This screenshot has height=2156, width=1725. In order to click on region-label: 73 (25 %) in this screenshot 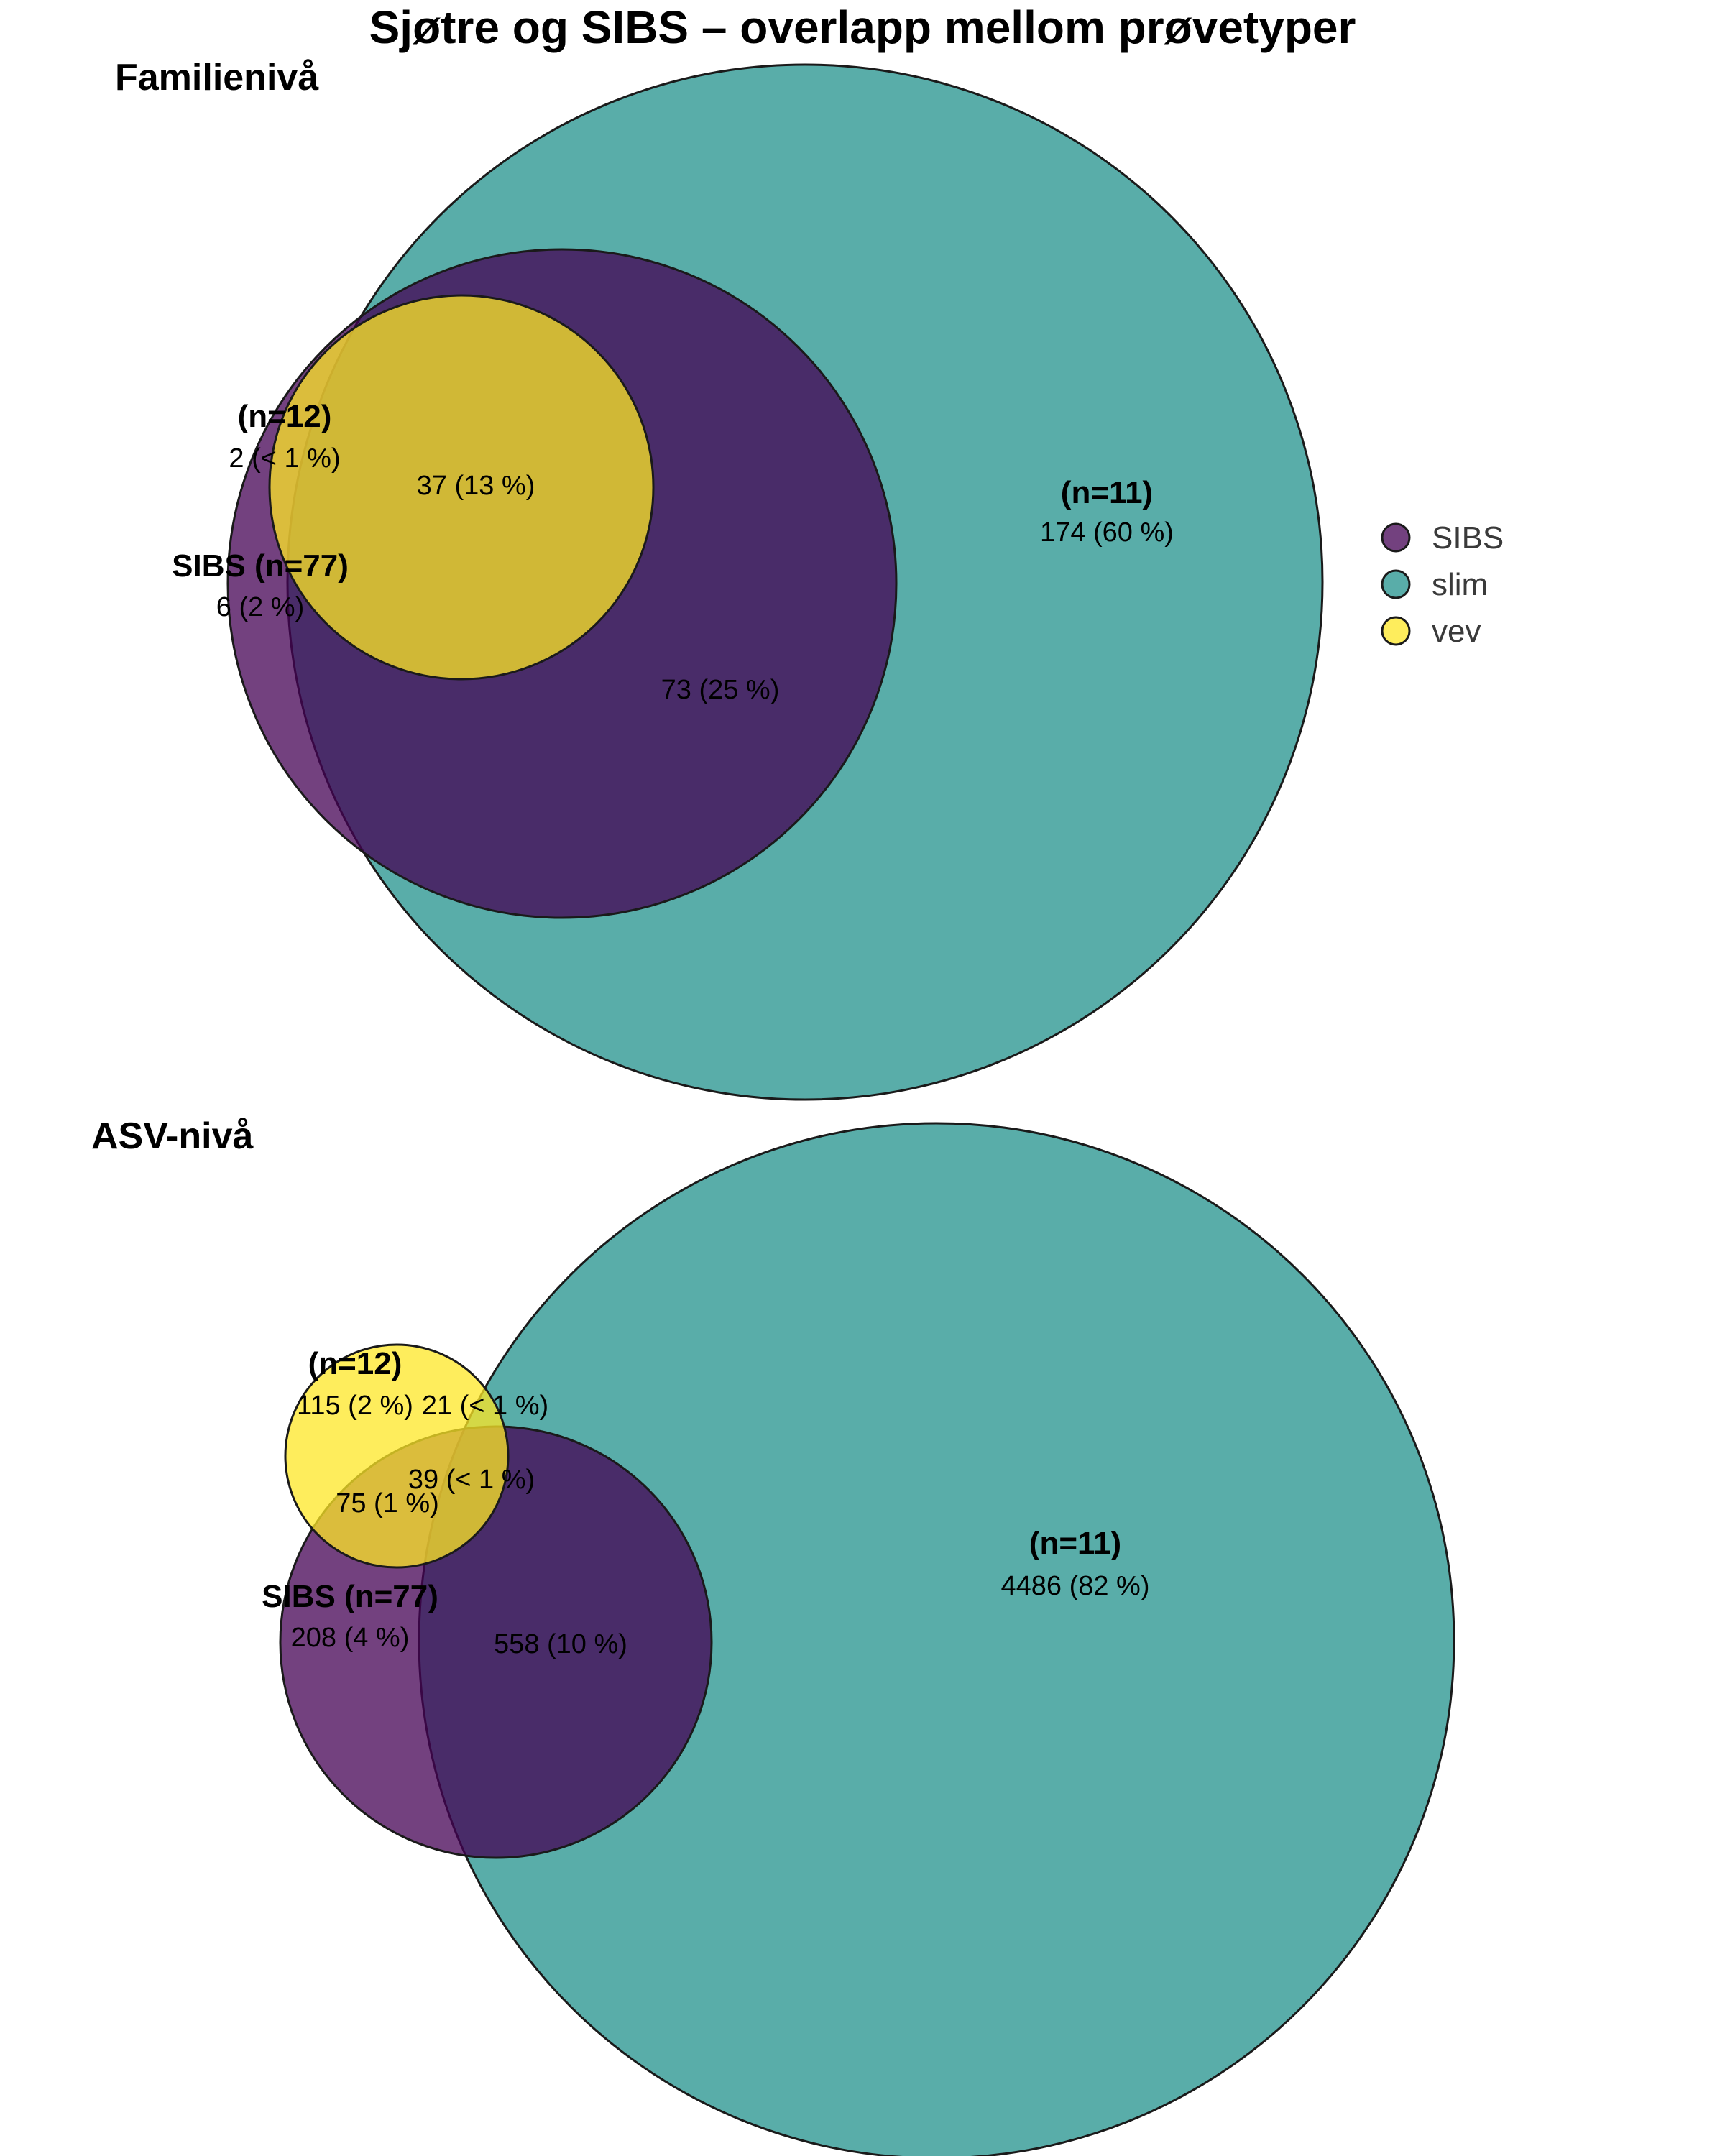, I will do `click(720, 690)`.